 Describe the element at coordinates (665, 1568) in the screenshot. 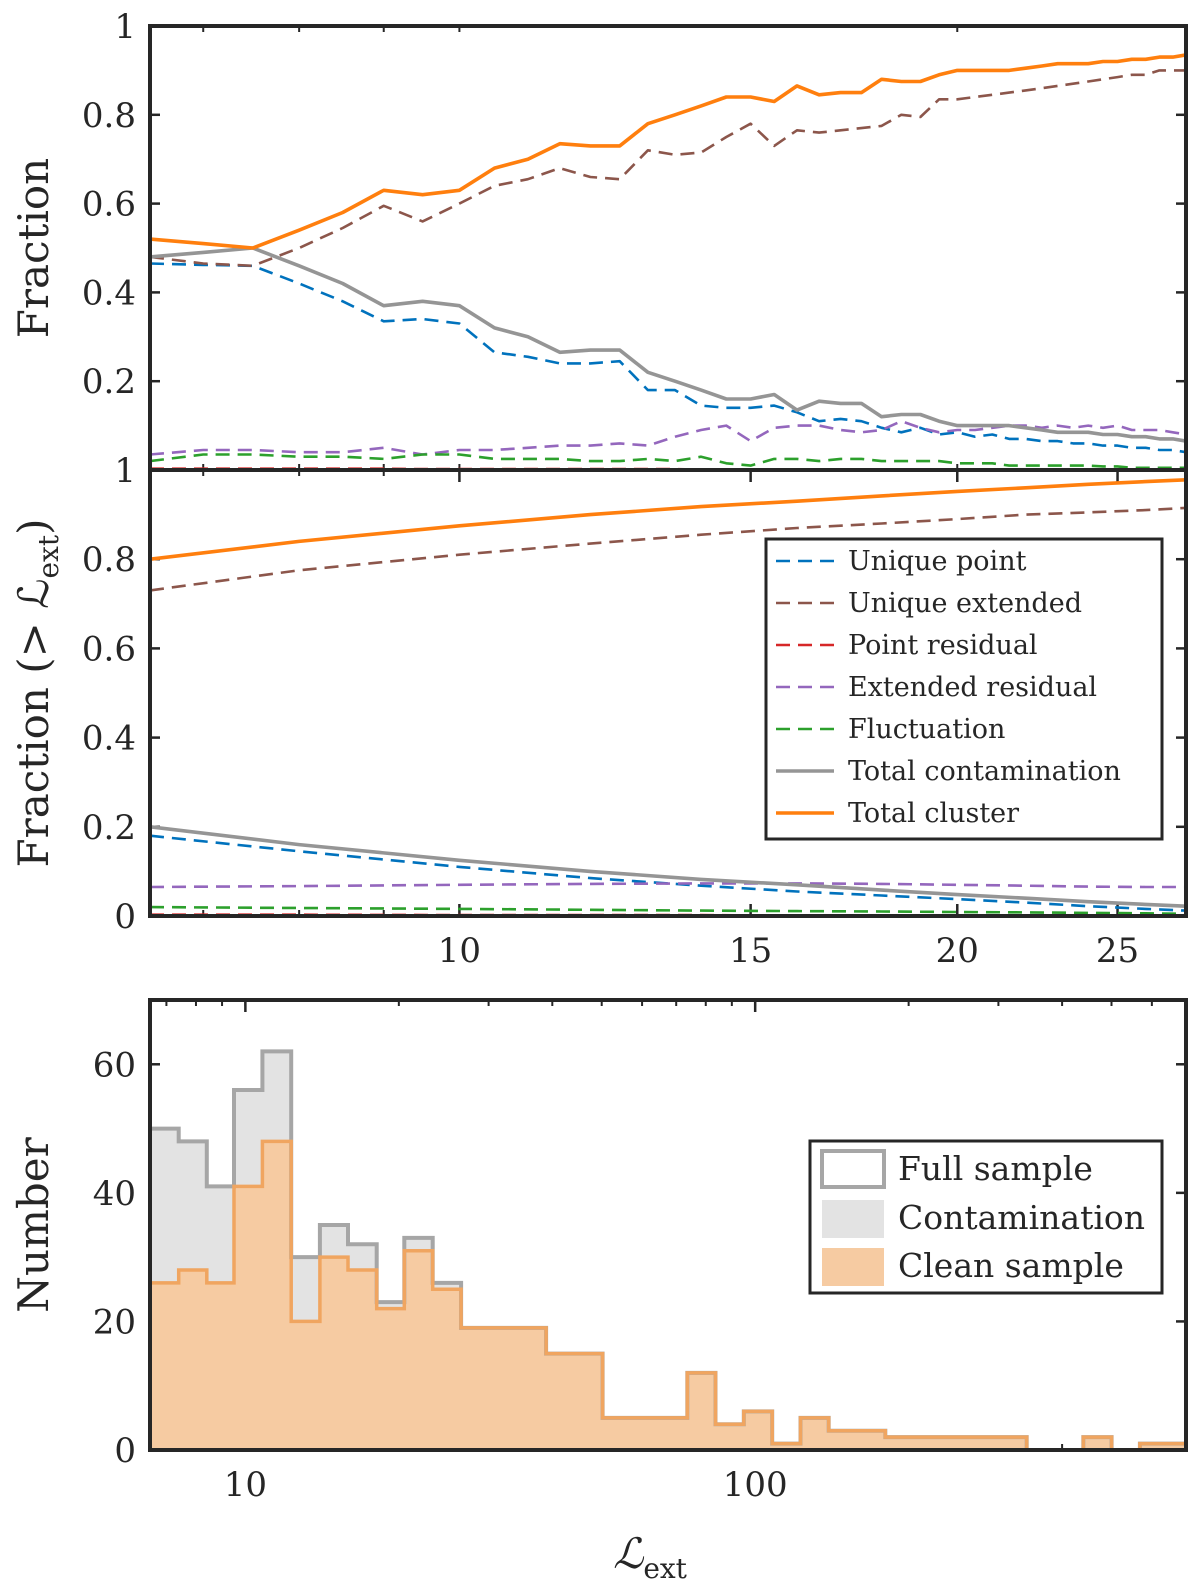

I see `bottom-xlabel-sub: ext` at that location.